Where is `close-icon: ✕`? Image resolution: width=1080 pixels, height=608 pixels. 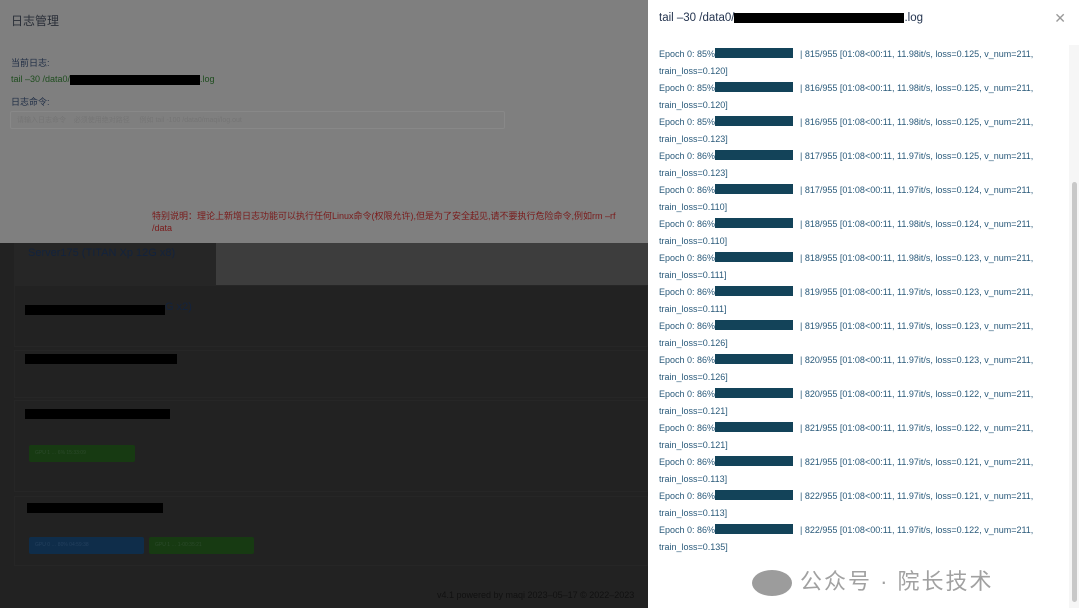 close-icon: ✕ is located at coordinates (1060, 18).